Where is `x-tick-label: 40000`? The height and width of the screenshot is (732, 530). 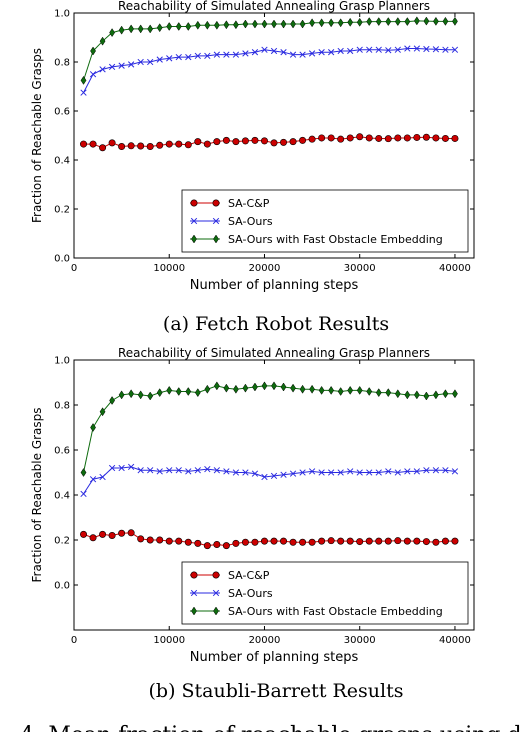
x-tick-label: 40000 is located at coordinates (455, 640).